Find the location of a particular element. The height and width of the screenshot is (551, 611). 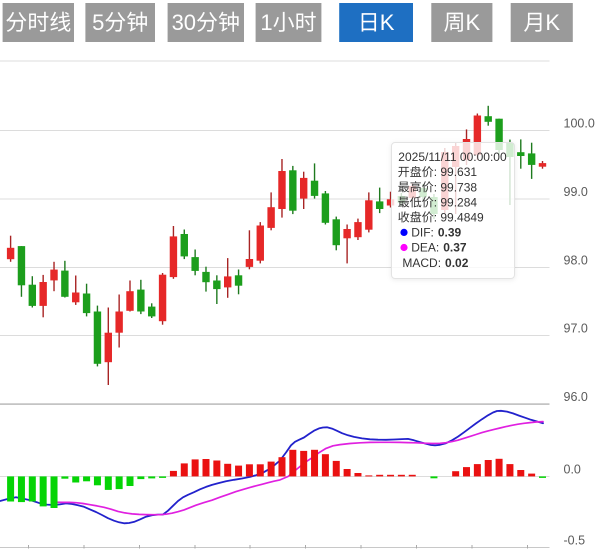

svg-text: DIF: is located at coordinates (424, 233).